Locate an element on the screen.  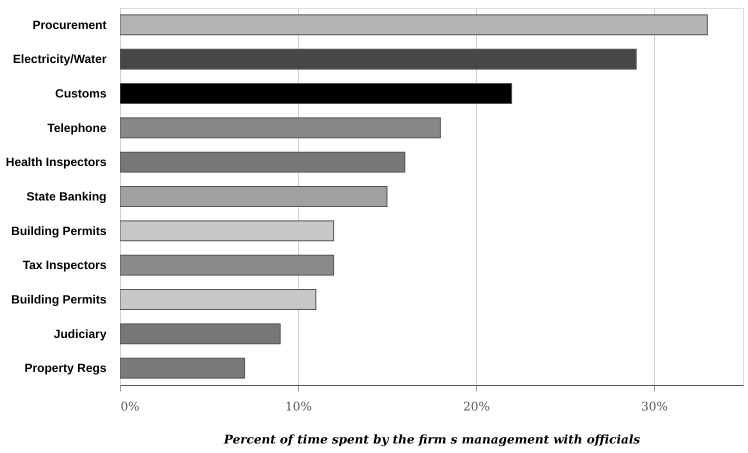
y-tick-label: Electricity/Water is located at coordinates (59, 59).